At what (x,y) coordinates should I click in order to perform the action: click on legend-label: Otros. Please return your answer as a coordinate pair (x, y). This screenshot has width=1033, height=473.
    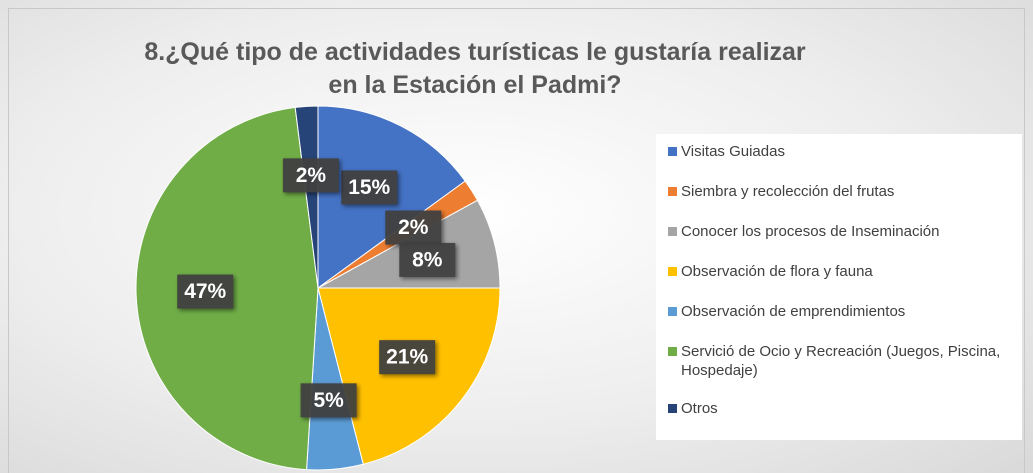
    Looking at the image, I should click on (699, 408).